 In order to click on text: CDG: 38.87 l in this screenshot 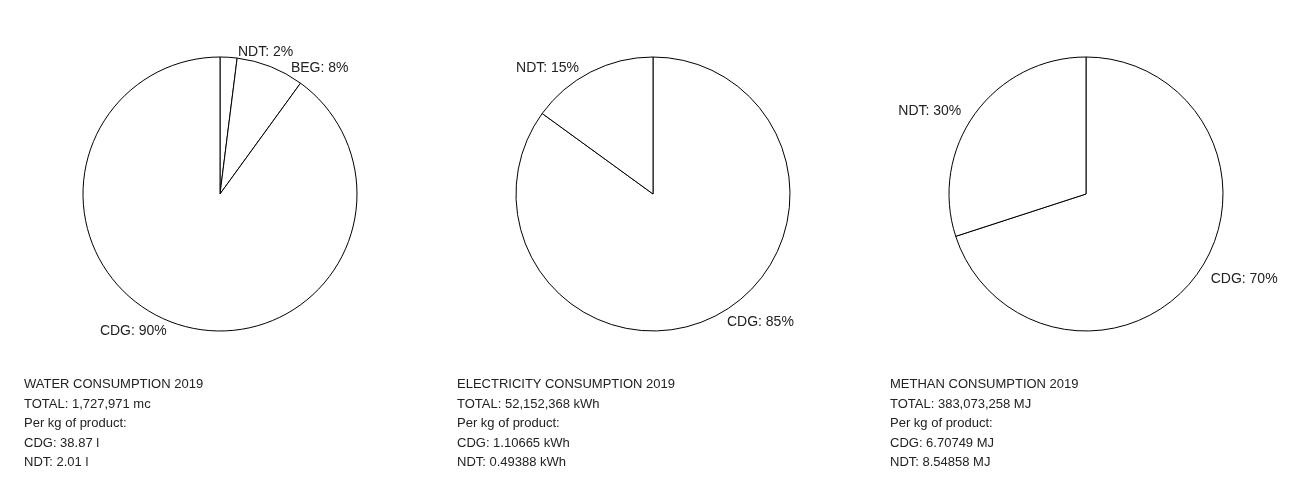, I will do `click(62, 442)`.